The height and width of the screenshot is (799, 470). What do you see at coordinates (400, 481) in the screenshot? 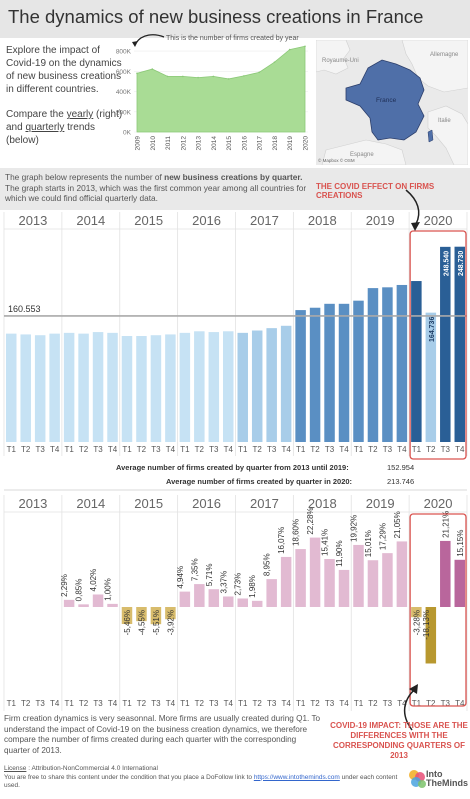
I see `avg-2020-value: 213.746` at bounding box center [400, 481].